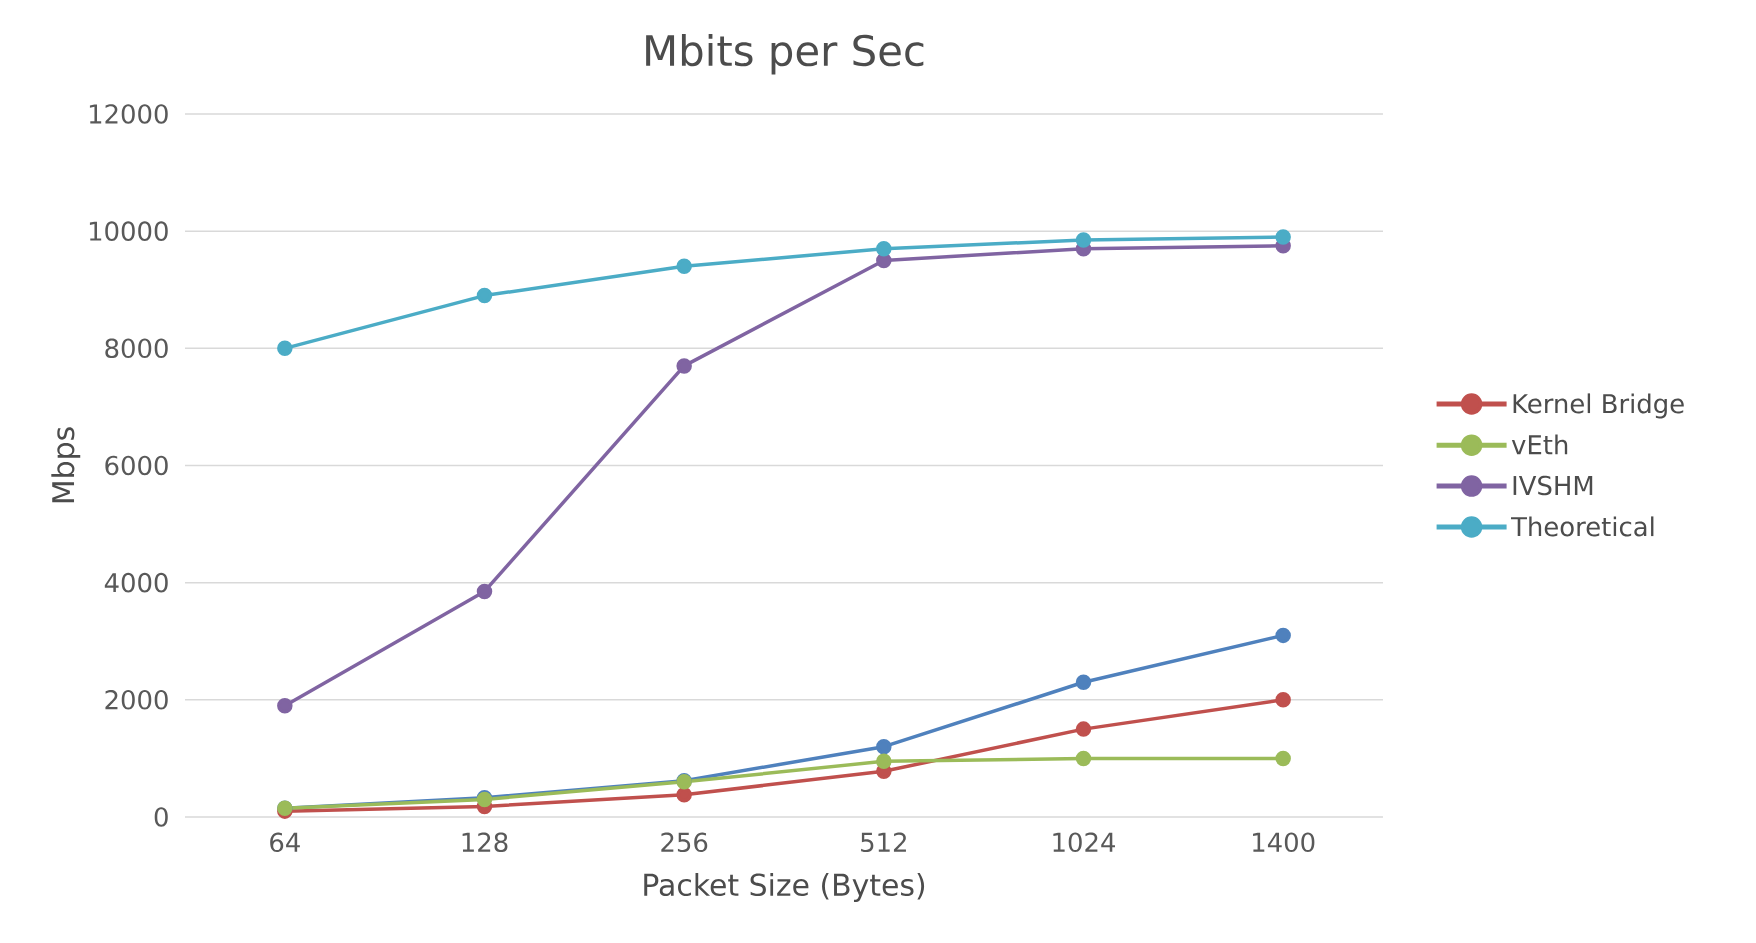 The height and width of the screenshot is (943, 1756). Describe the element at coordinates (161, 817) in the screenshot. I see `y-tick-label: 0` at that location.